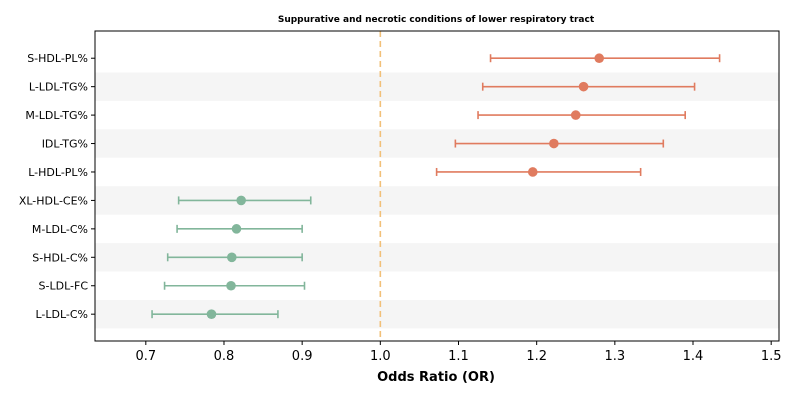  Describe the element at coordinates (436, 377) in the screenshot. I see `x-axis-label: Odds Ratio (OR)` at that location.